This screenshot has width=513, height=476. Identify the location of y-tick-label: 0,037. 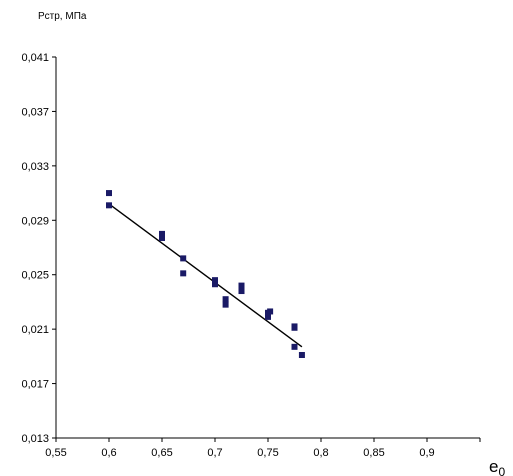
(35, 112).